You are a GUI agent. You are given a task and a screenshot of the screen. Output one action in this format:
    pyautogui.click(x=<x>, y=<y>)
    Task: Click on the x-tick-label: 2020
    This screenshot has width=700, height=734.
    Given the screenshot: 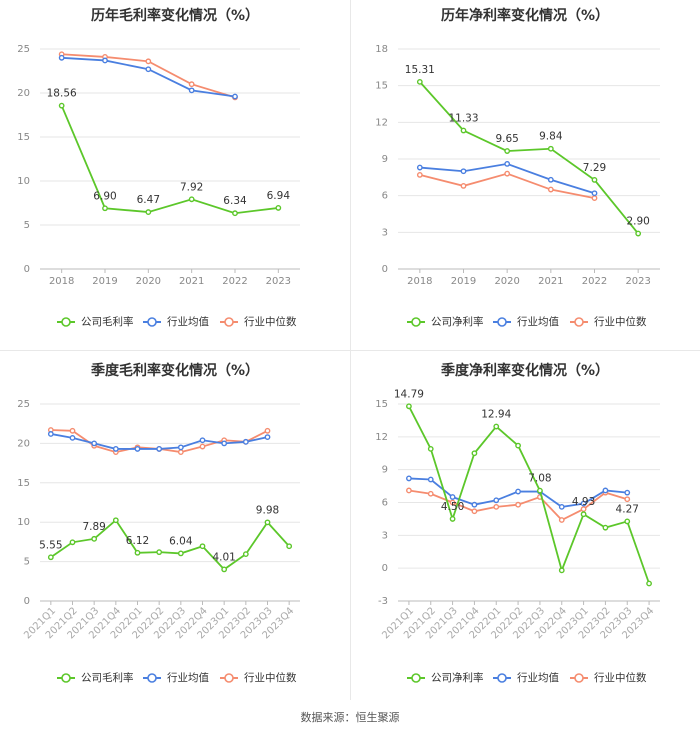 What is the action you would take?
    pyautogui.click(x=148, y=281)
    